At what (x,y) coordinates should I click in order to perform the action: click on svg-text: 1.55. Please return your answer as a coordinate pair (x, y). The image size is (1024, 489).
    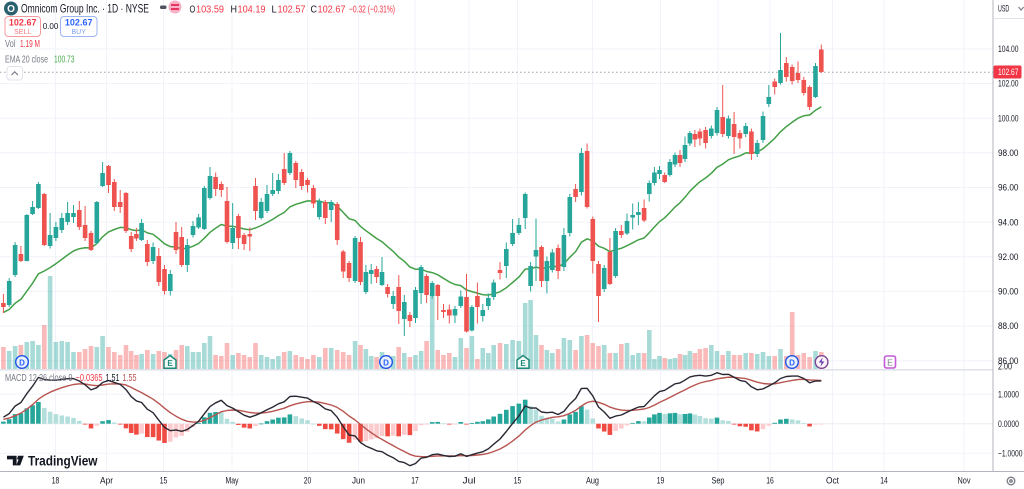
    Looking at the image, I should click on (130, 378).